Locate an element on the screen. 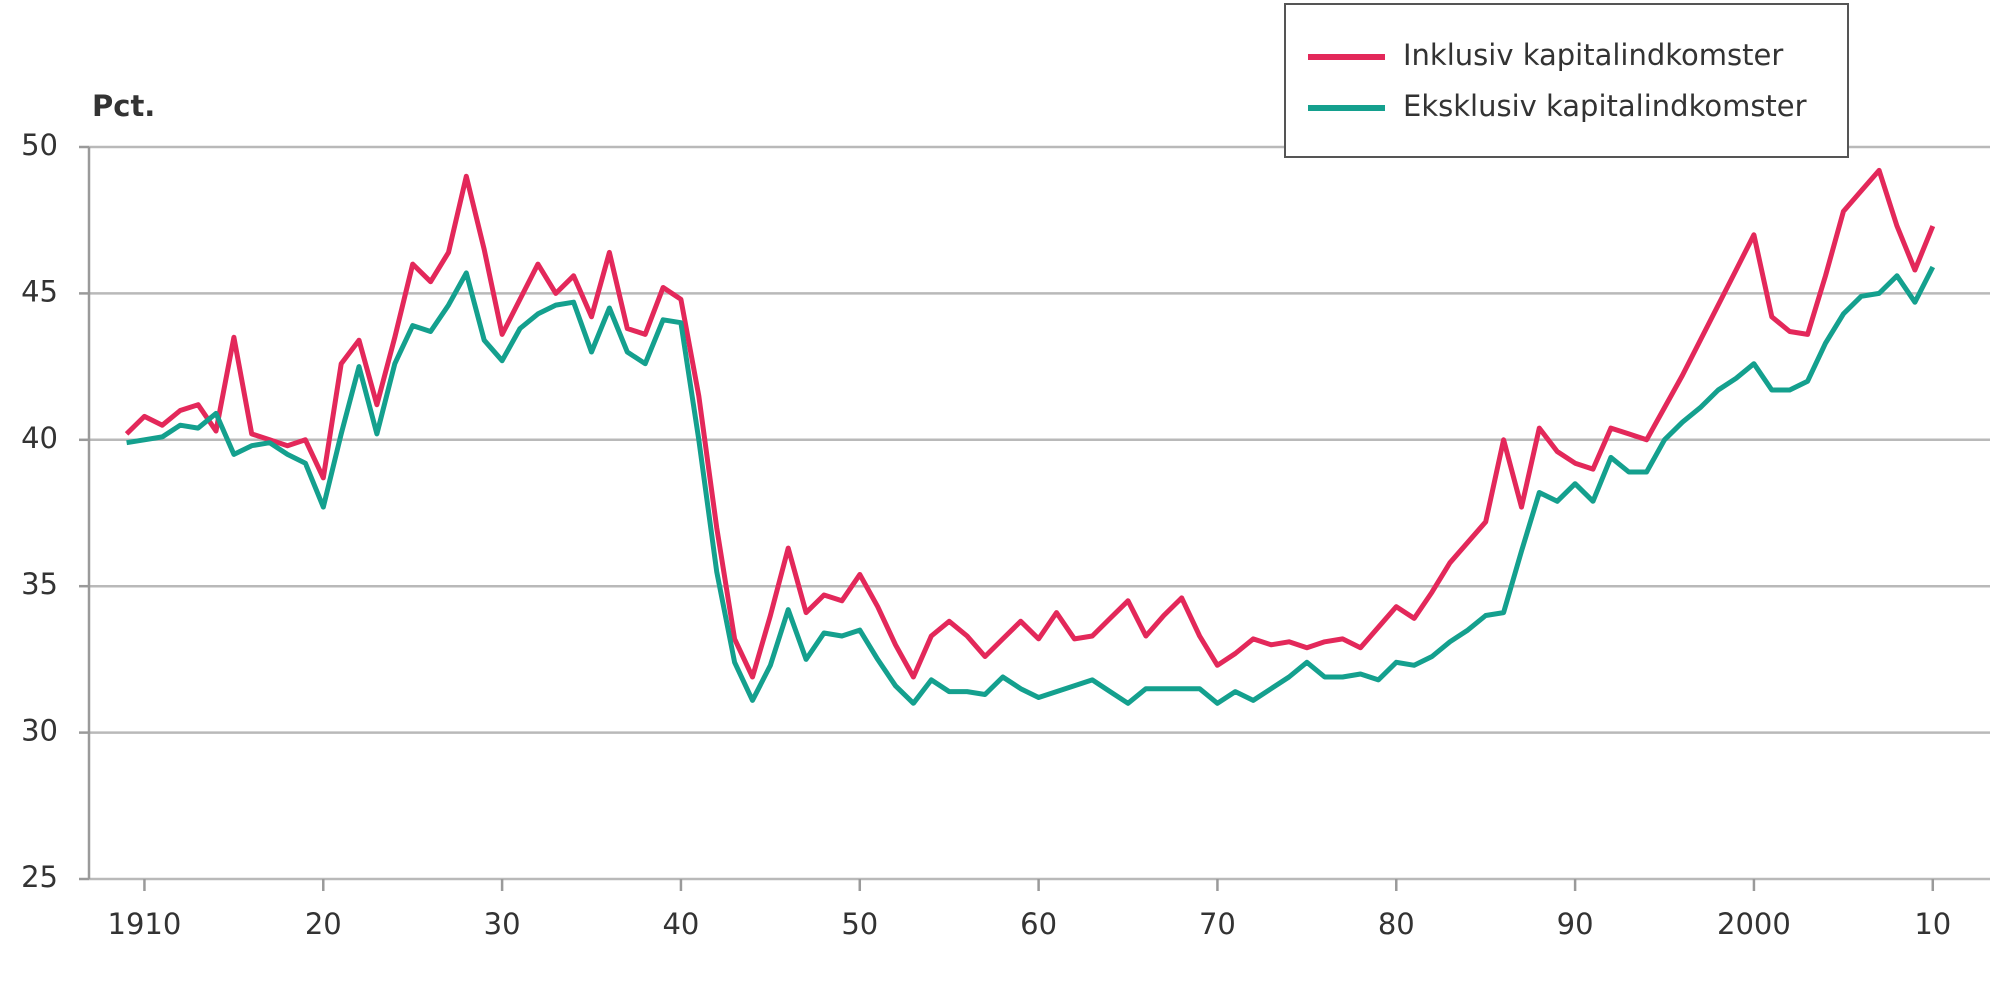 This screenshot has height=996, width=2000. x-tick-label: 50 is located at coordinates (859, 924).